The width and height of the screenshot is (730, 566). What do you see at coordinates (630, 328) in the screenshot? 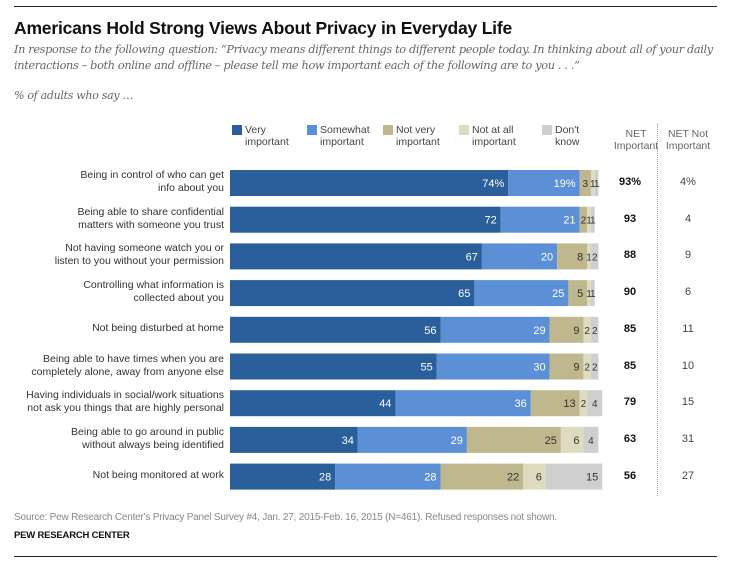
I see `net-important-value: 85` at bounding box center [630, 328].